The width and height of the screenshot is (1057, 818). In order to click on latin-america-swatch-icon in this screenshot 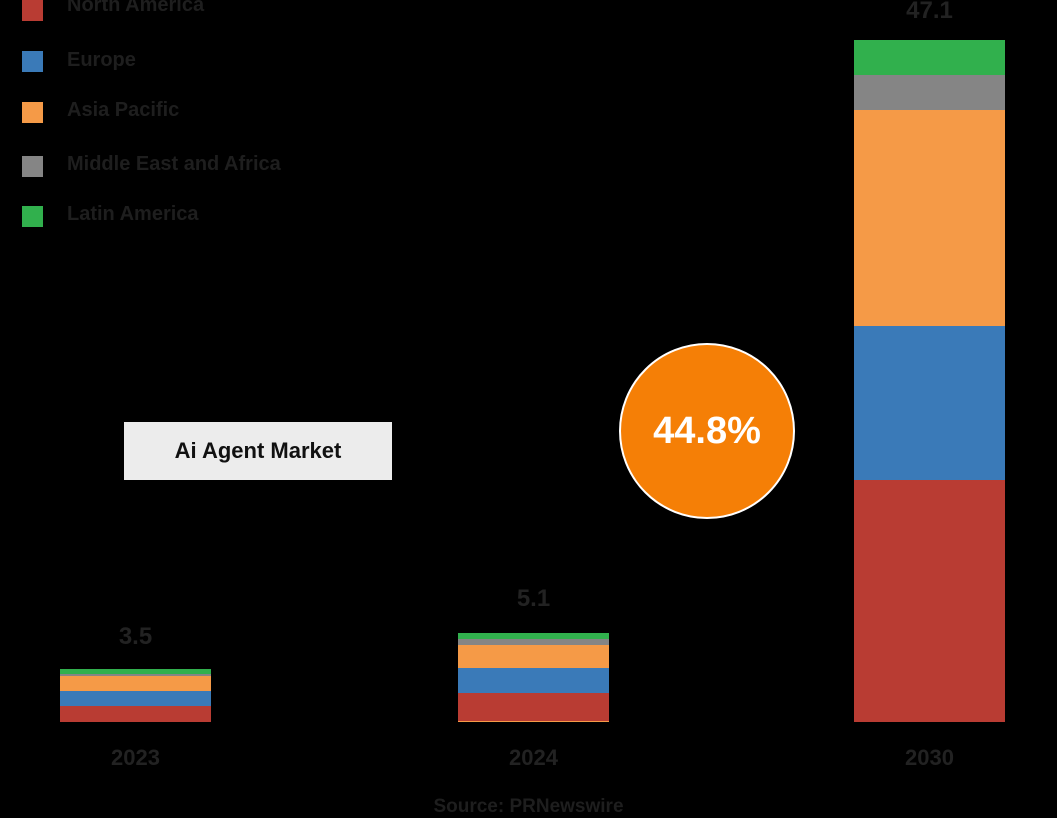, I will do `click(32, 216)`.